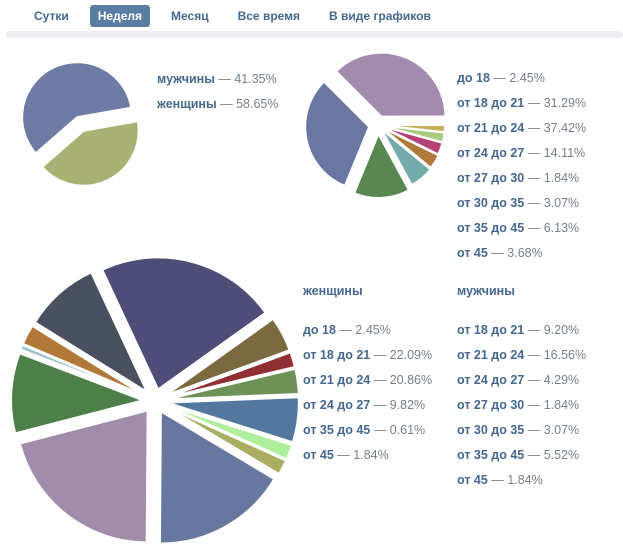 This screenshot has width=623, height=558. What do you see at coordinates (552, 380) in the screenshot?
I see `legend-value: — 4.29%` at bounding box center [552, 380].